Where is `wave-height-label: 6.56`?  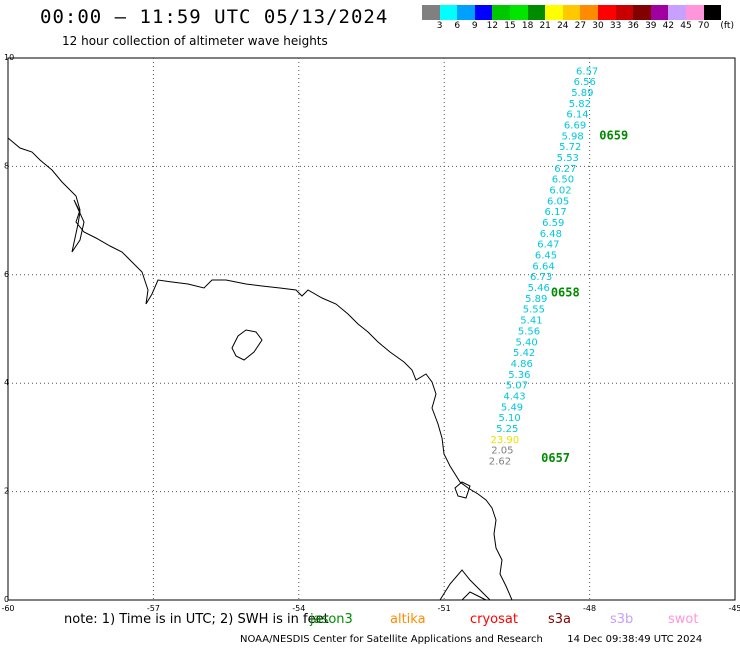 wave-height-label: 6.56 is located at coordinates (585, 82).